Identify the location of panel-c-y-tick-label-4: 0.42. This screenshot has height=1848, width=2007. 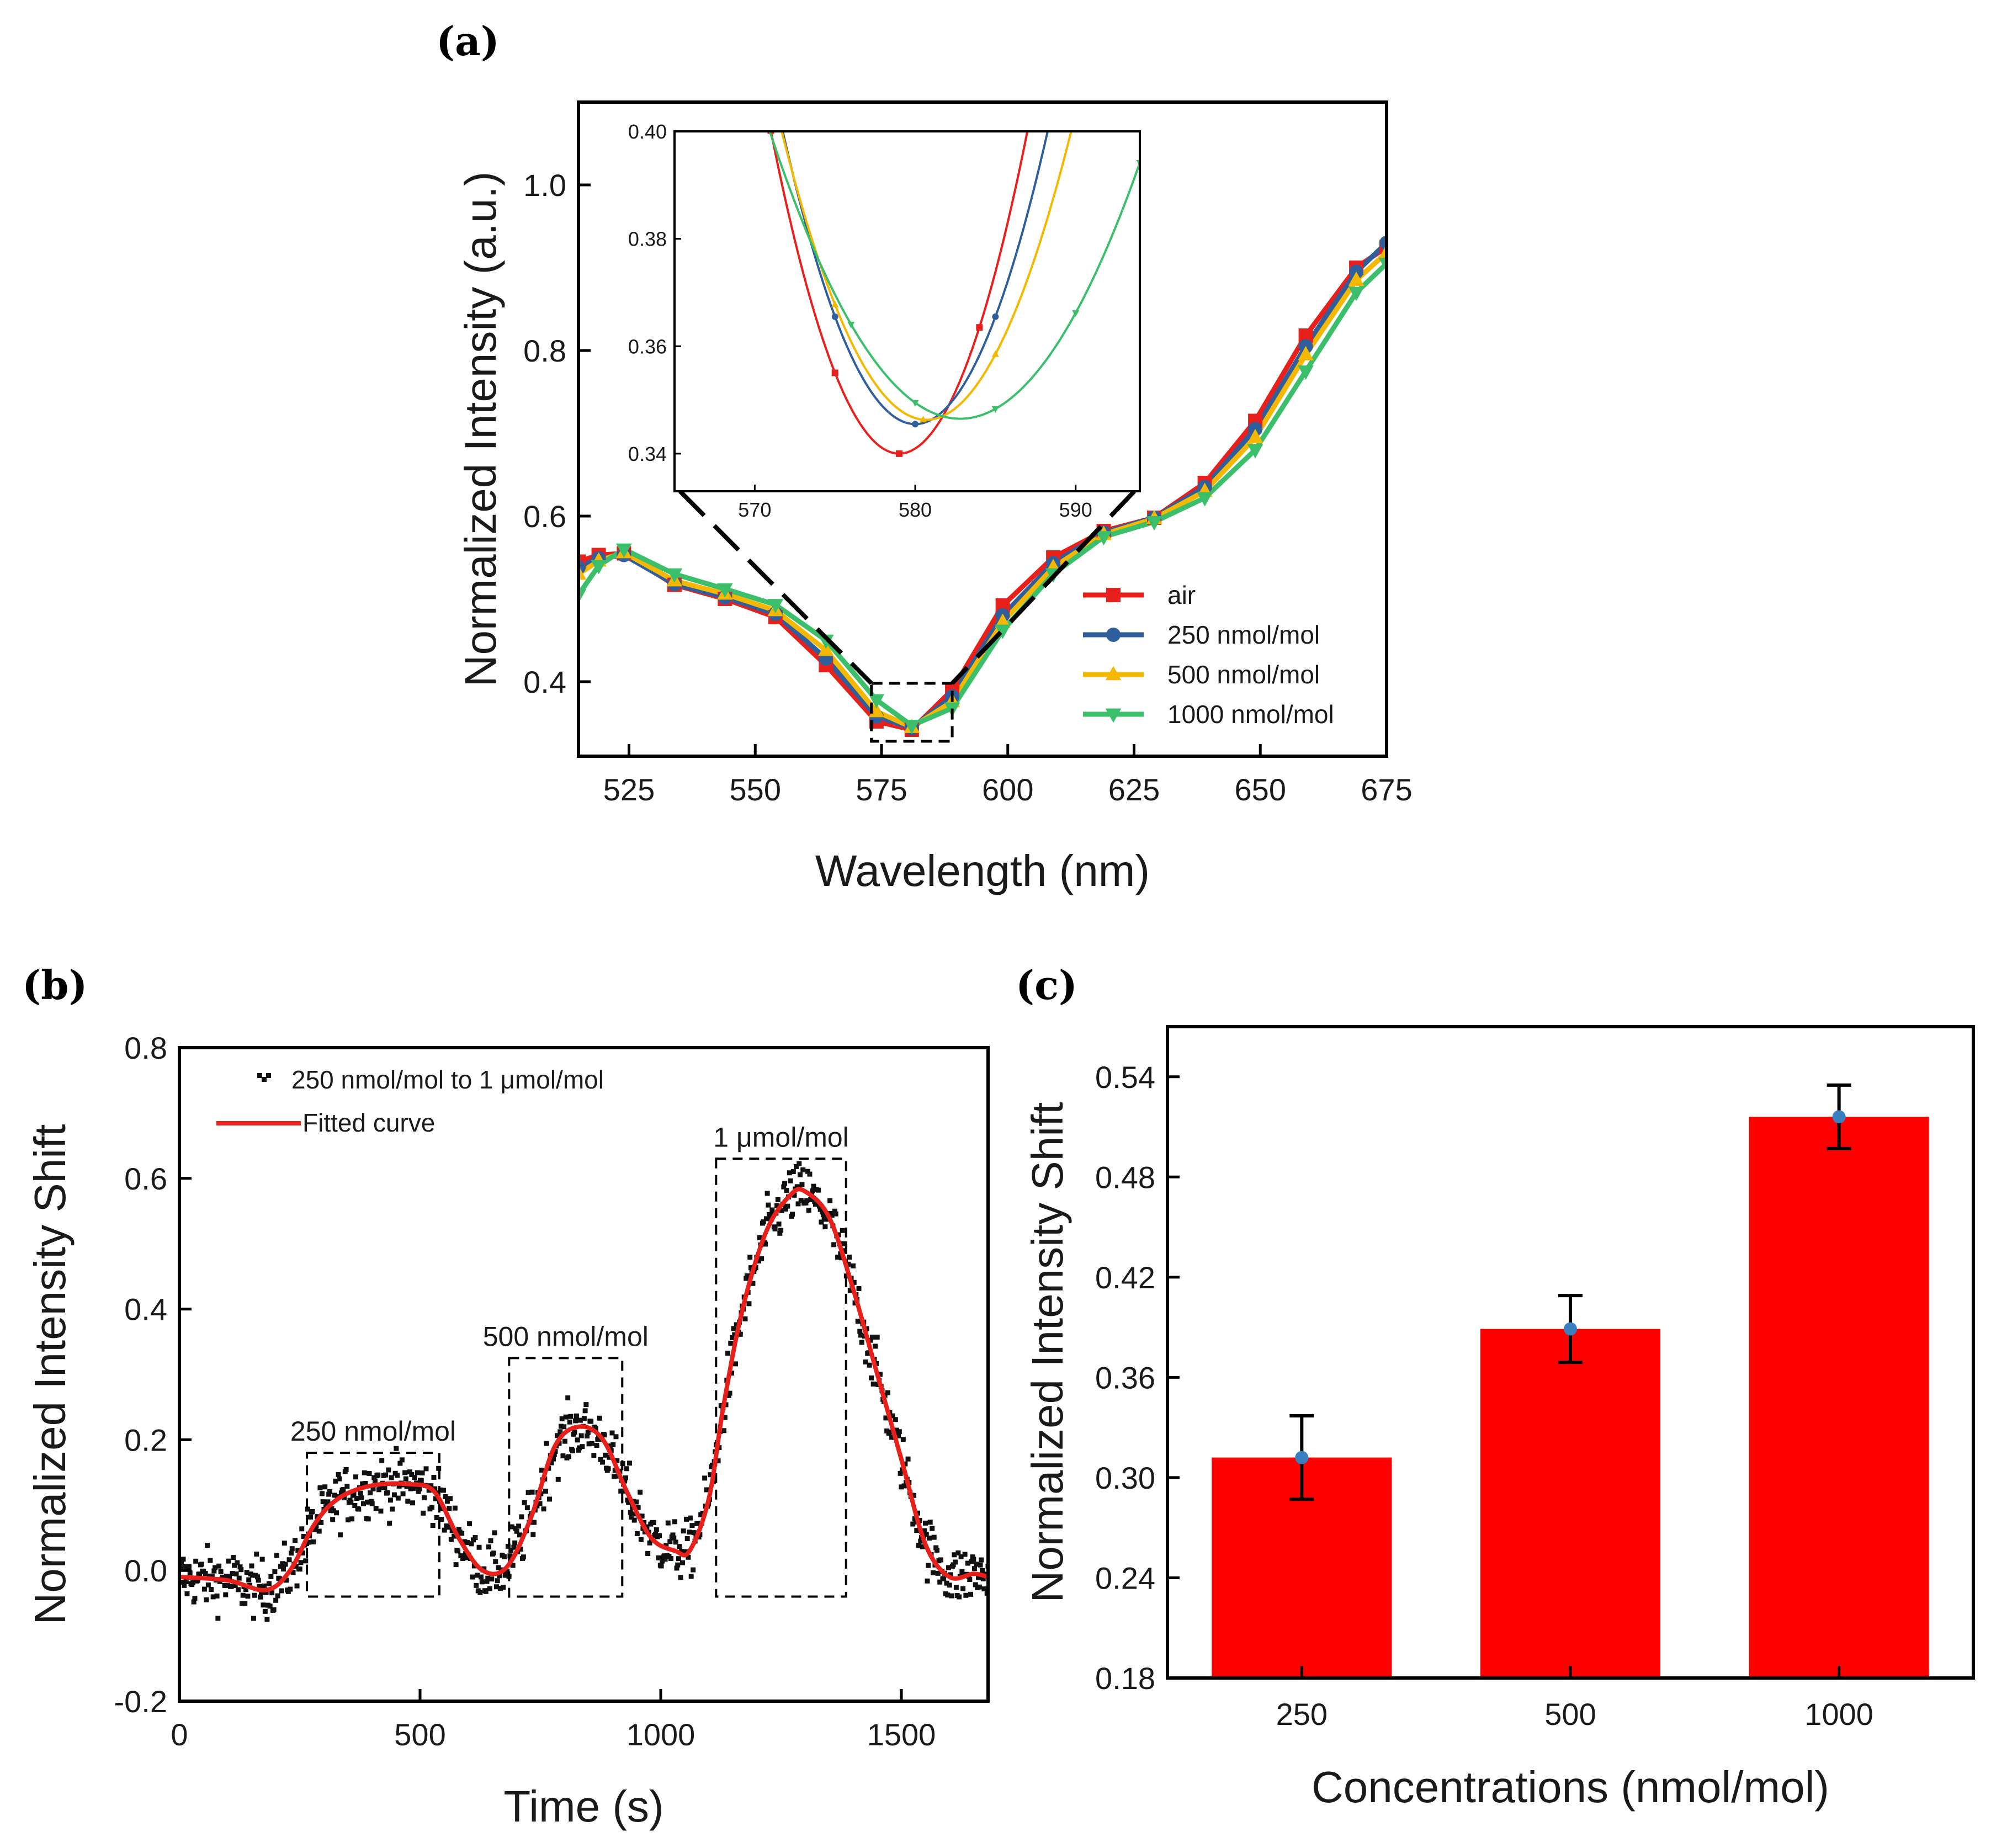
(1125, 1278).